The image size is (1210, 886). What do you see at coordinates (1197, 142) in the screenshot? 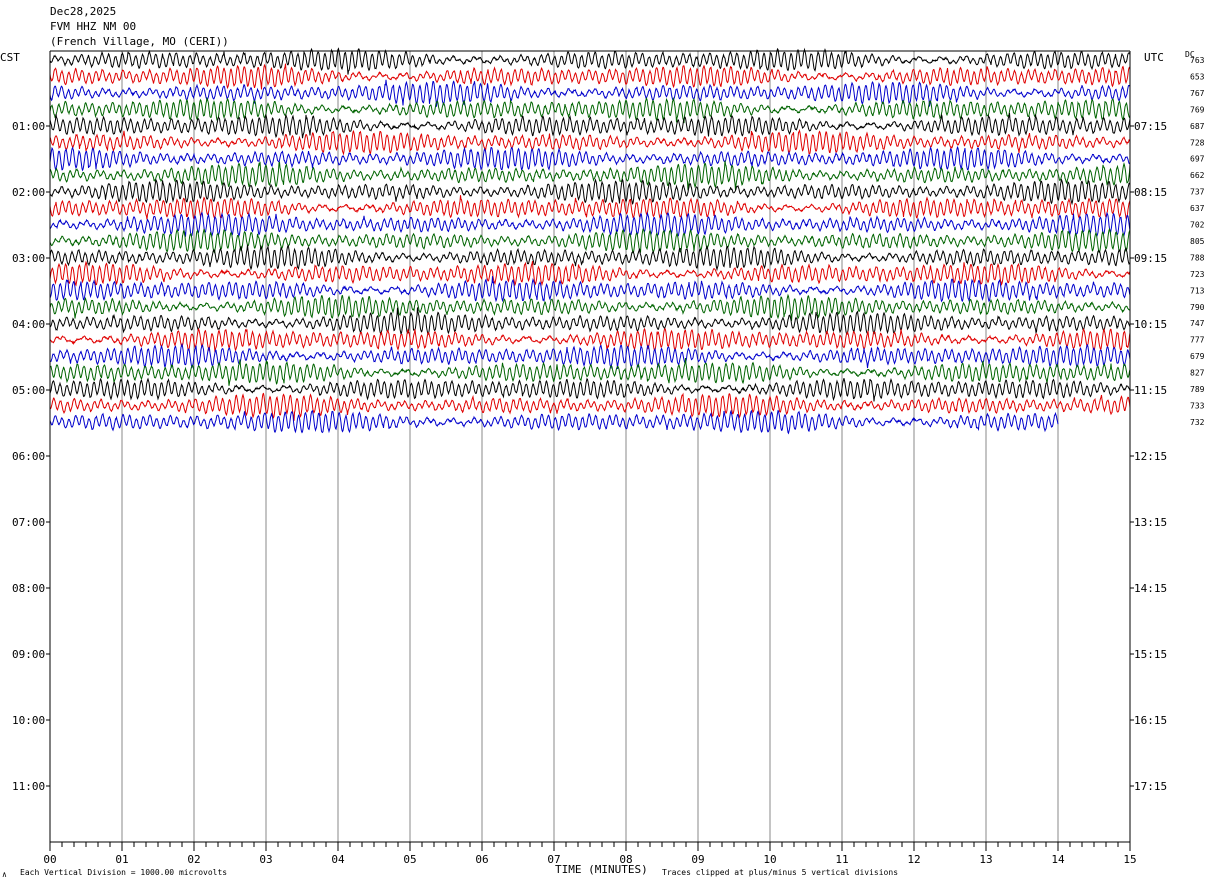
I see `dc-offset-label: 728` at bounding box center [1197, 142].